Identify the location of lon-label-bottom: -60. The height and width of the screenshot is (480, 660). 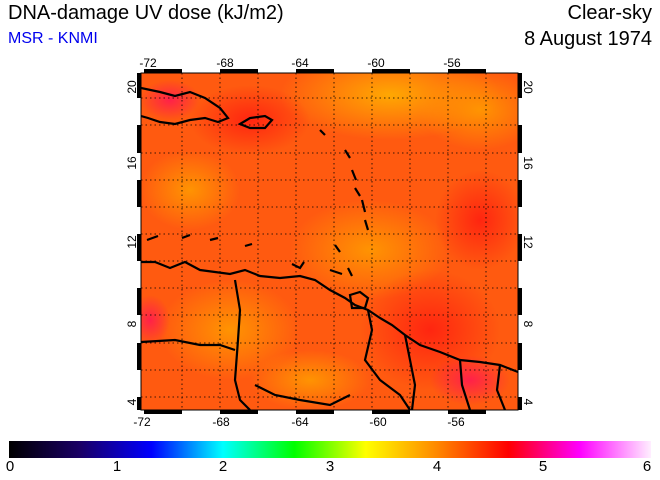
(378, 422).